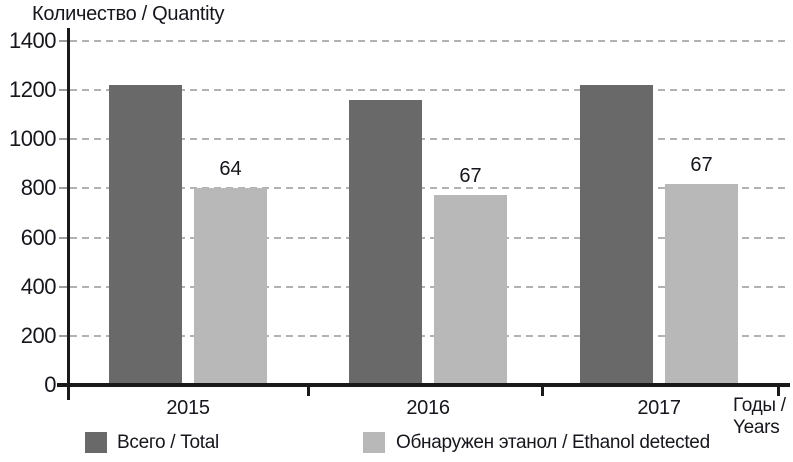  Describe the element at coordinates (423, 385) in the screenshot. I see `x-axis-line` at that location.